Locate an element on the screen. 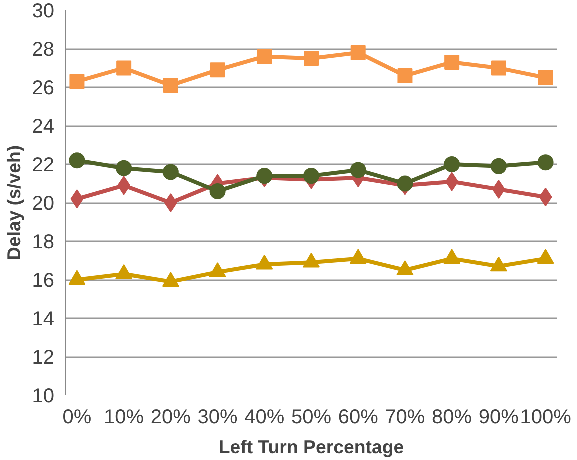 The image size is (577, 460). y-tick-label: 18 is located at coordinates (43, 243).